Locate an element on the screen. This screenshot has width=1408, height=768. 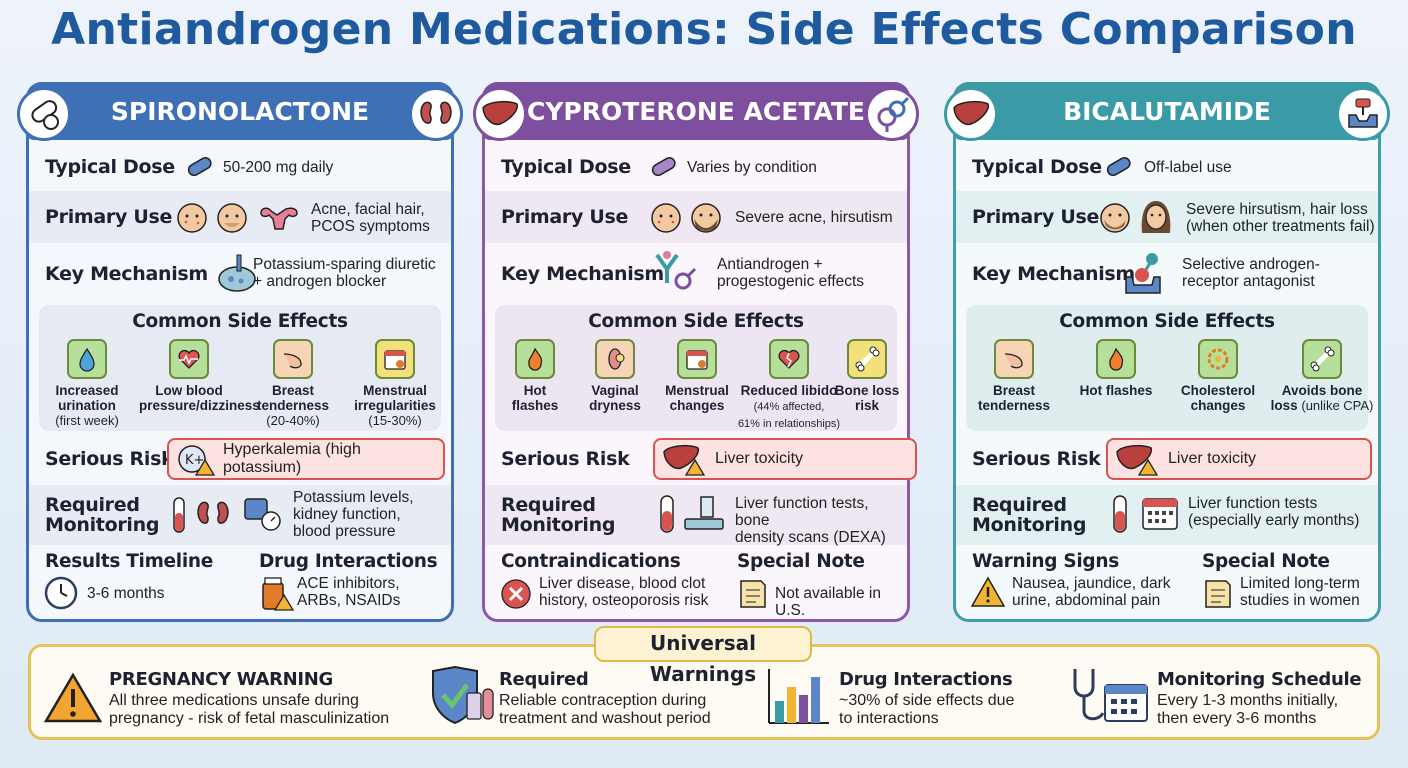
monitoring-line: Liver function tests, bone is located at coordinates (802, 512).